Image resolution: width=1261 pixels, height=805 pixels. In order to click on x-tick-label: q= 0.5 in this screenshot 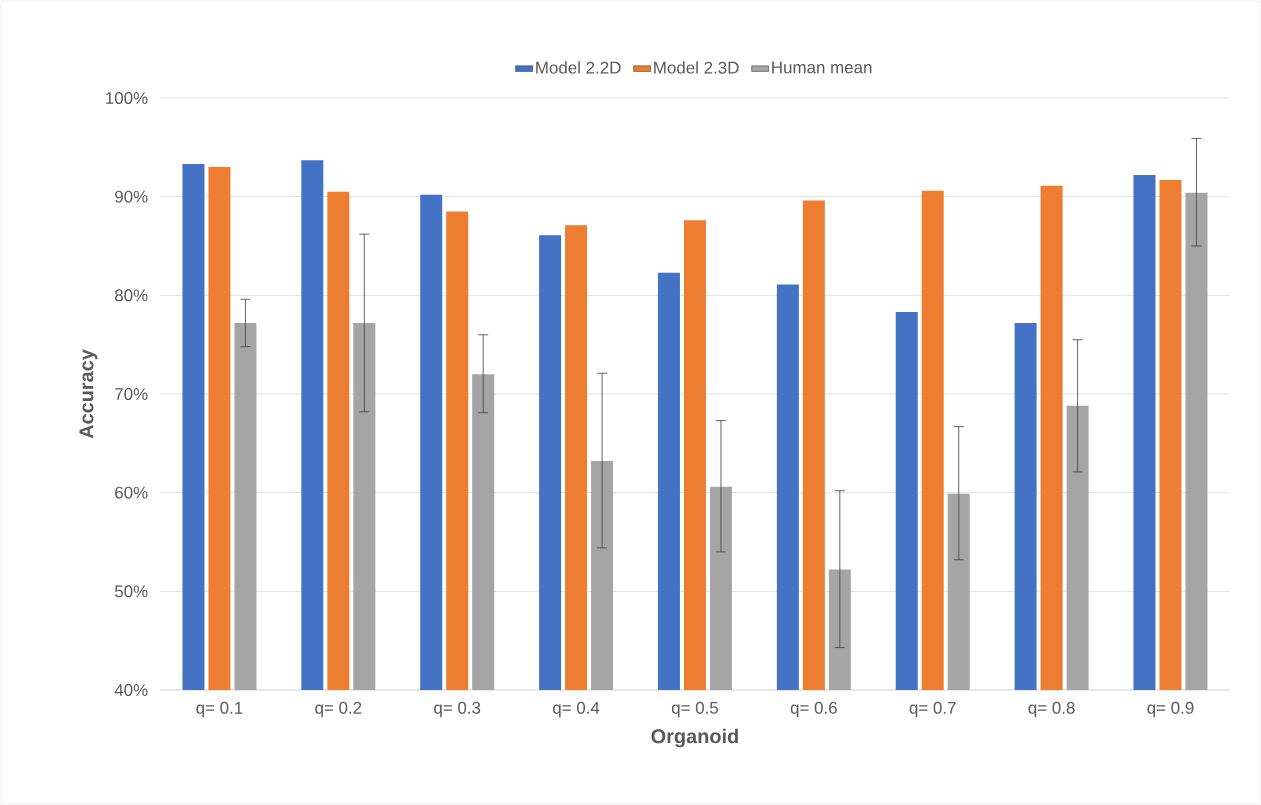, I will do `click(695, 709)`.